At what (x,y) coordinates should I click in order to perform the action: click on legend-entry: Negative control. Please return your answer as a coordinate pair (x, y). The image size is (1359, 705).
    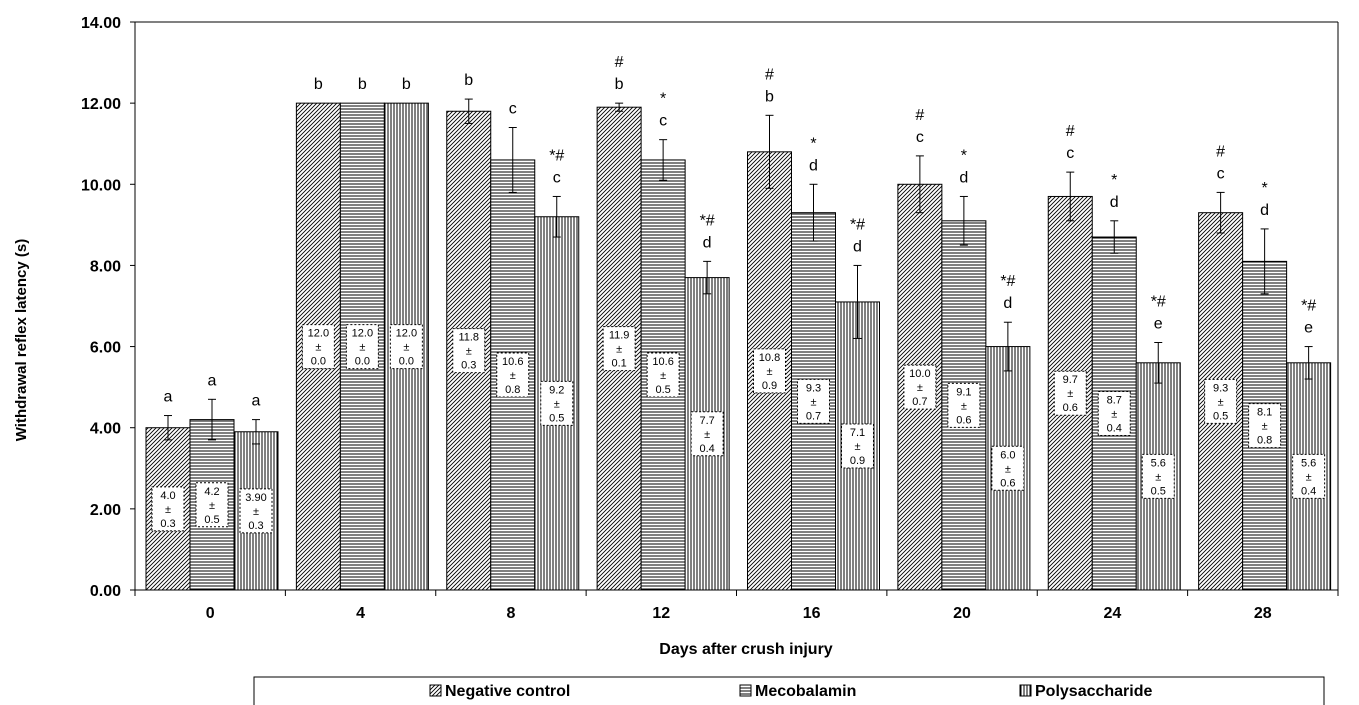
    Looking at the image, I should click on (507, 691).